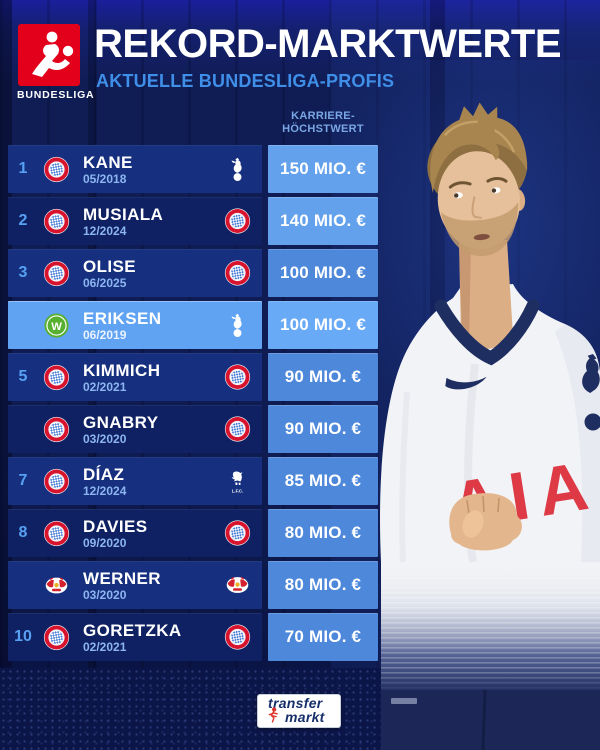 The image size is (600, 750). I want to click on table-row: 10 GORETZKA 02/2021 70 MIO. €, so click(193, 637).